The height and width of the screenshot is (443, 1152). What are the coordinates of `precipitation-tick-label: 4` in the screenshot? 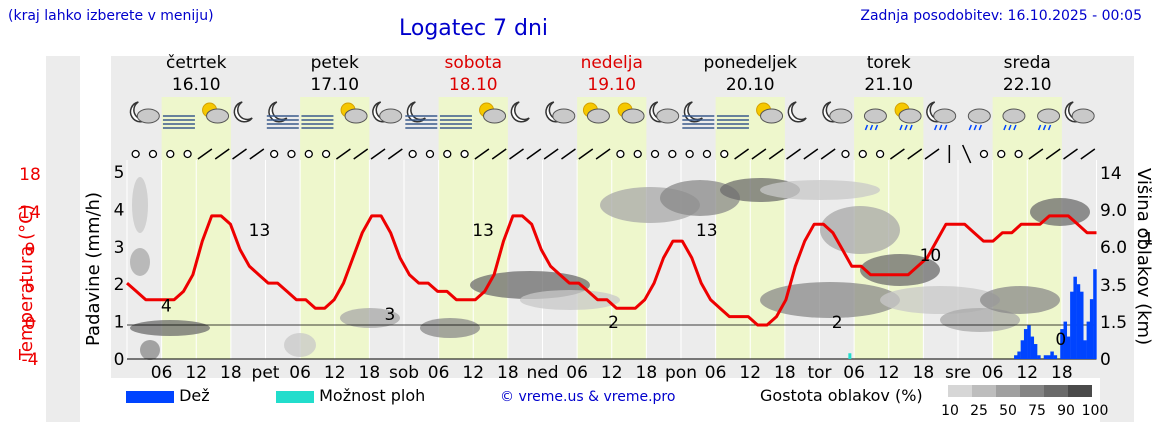 It's located at (119, 210).